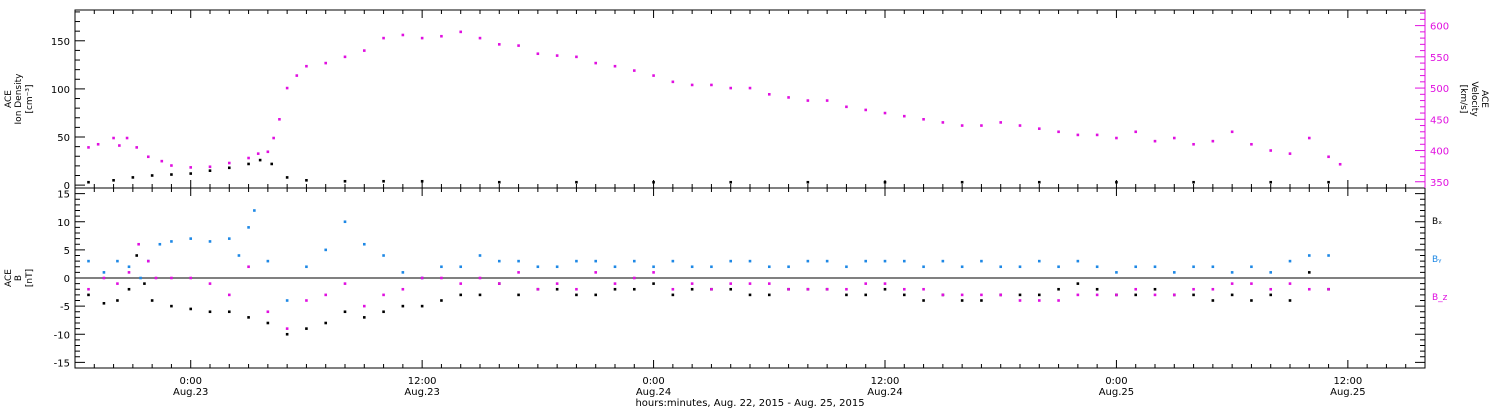  Describe the element at coordinates (1484, 99) in the screenshot. I see `top-right-ylabel-line1: ACE` at that location.